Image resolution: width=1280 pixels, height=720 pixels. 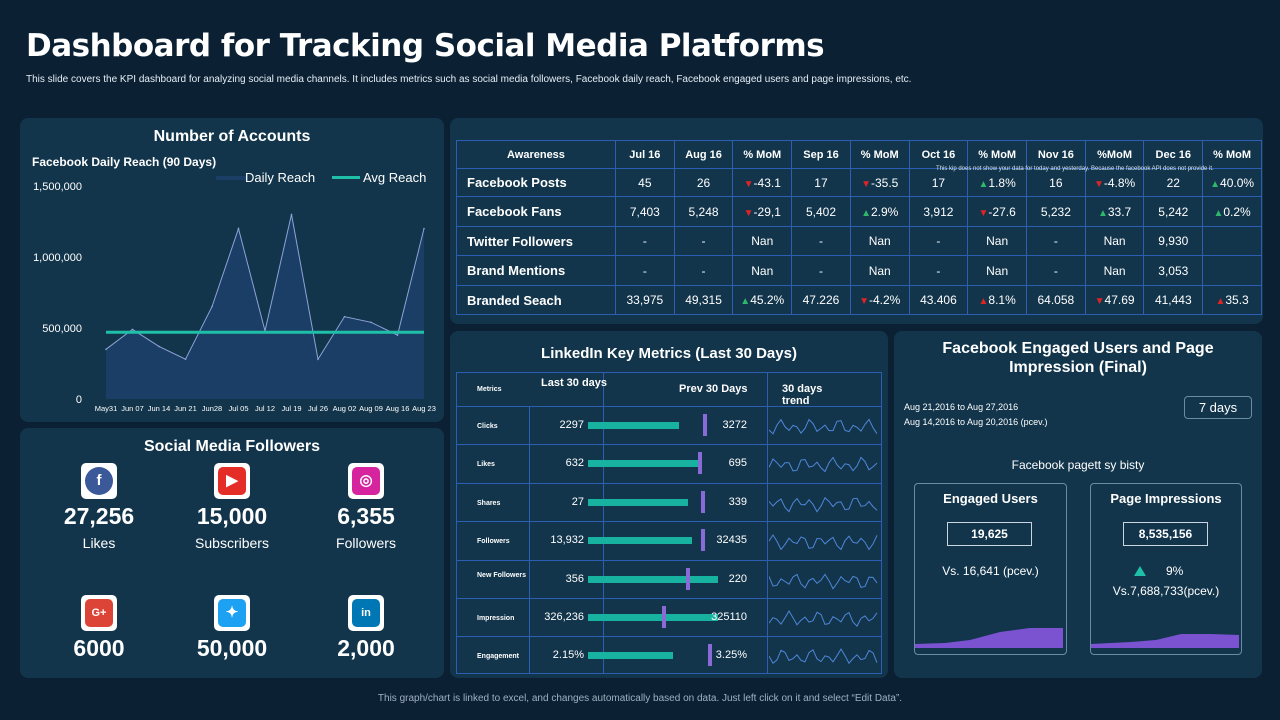 What do you see at coordinates (345, 408) in the screenshot?
I see `x-tick-label: Aug 02` at bounding box center [345, 408].